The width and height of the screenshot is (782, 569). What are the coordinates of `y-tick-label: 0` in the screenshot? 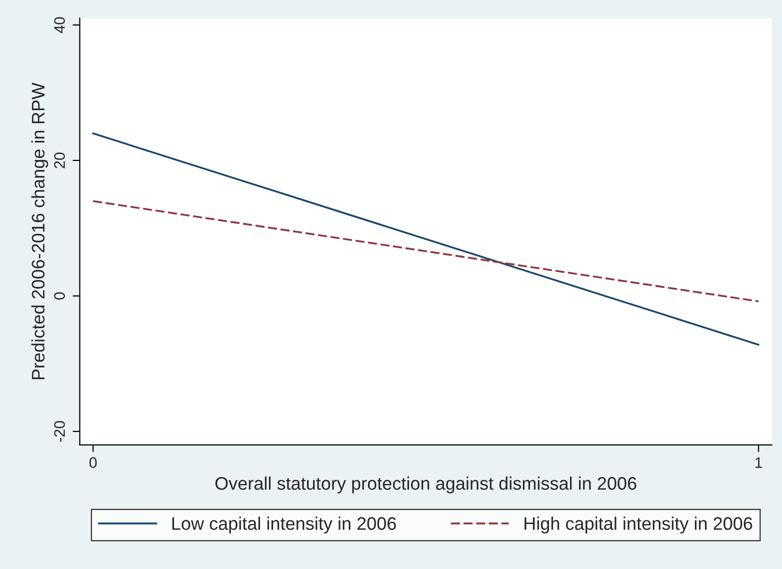 It's located at (59, 296).